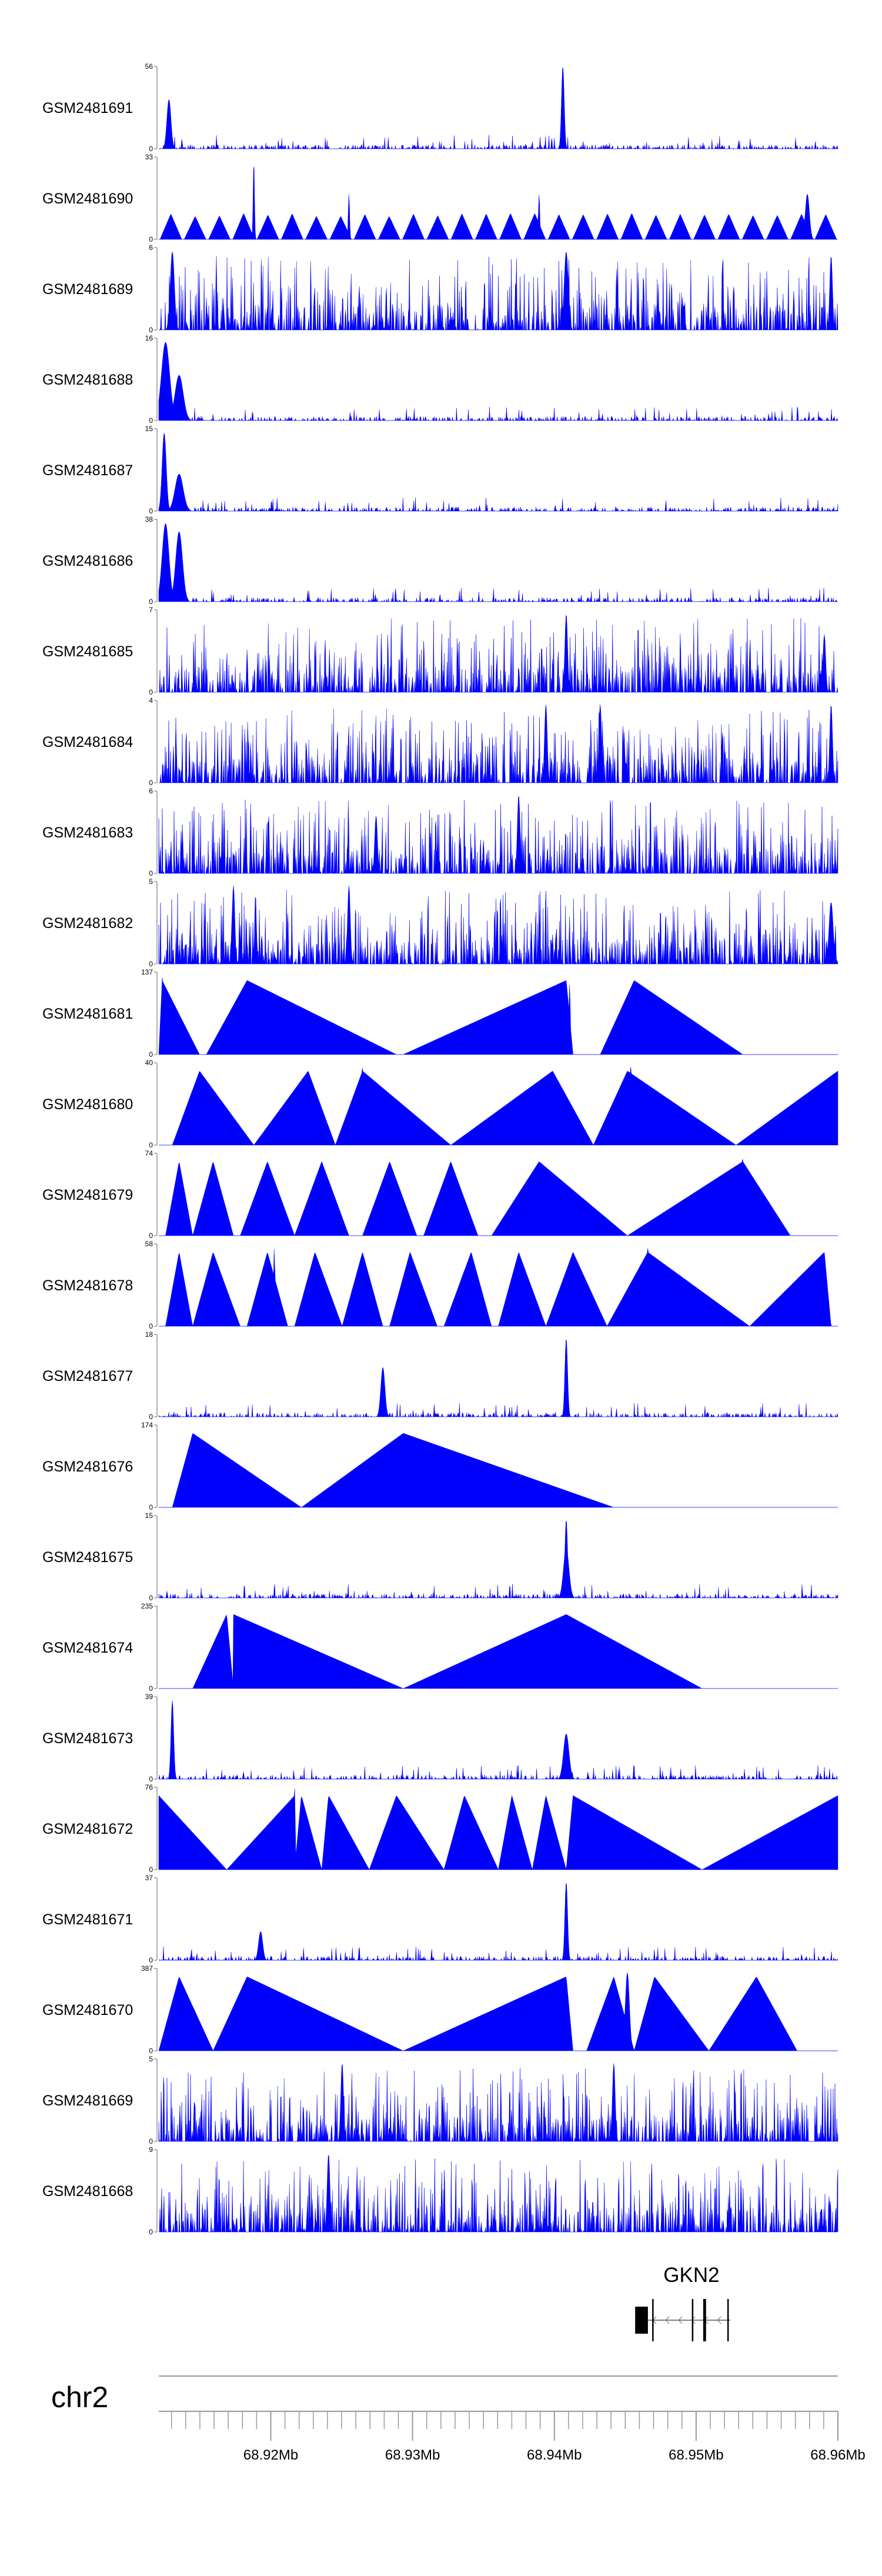 This screenshot has width=882, height=2576. Describe the element at coordinates (87, 561) in the screenshot. I see `track-label: GSM2481686` at that location.